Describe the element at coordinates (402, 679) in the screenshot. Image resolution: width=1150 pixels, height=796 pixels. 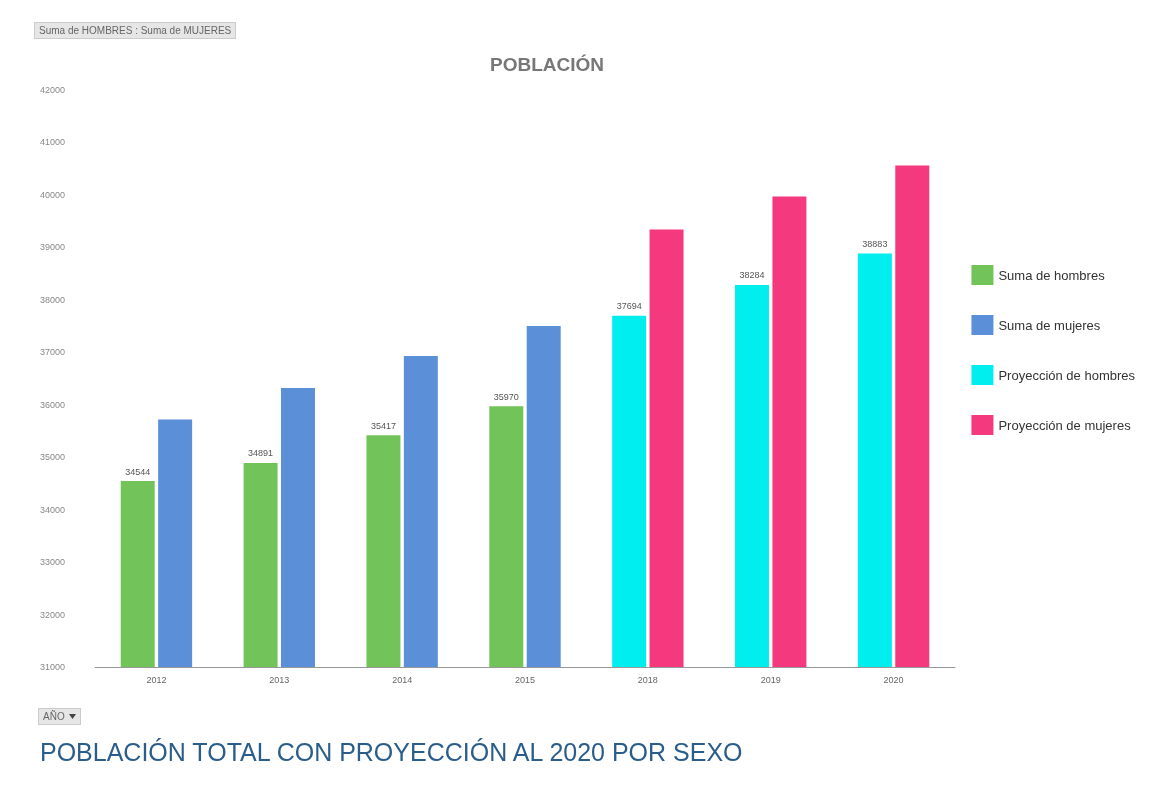
I see `x-tick-label: 2014` at that location.